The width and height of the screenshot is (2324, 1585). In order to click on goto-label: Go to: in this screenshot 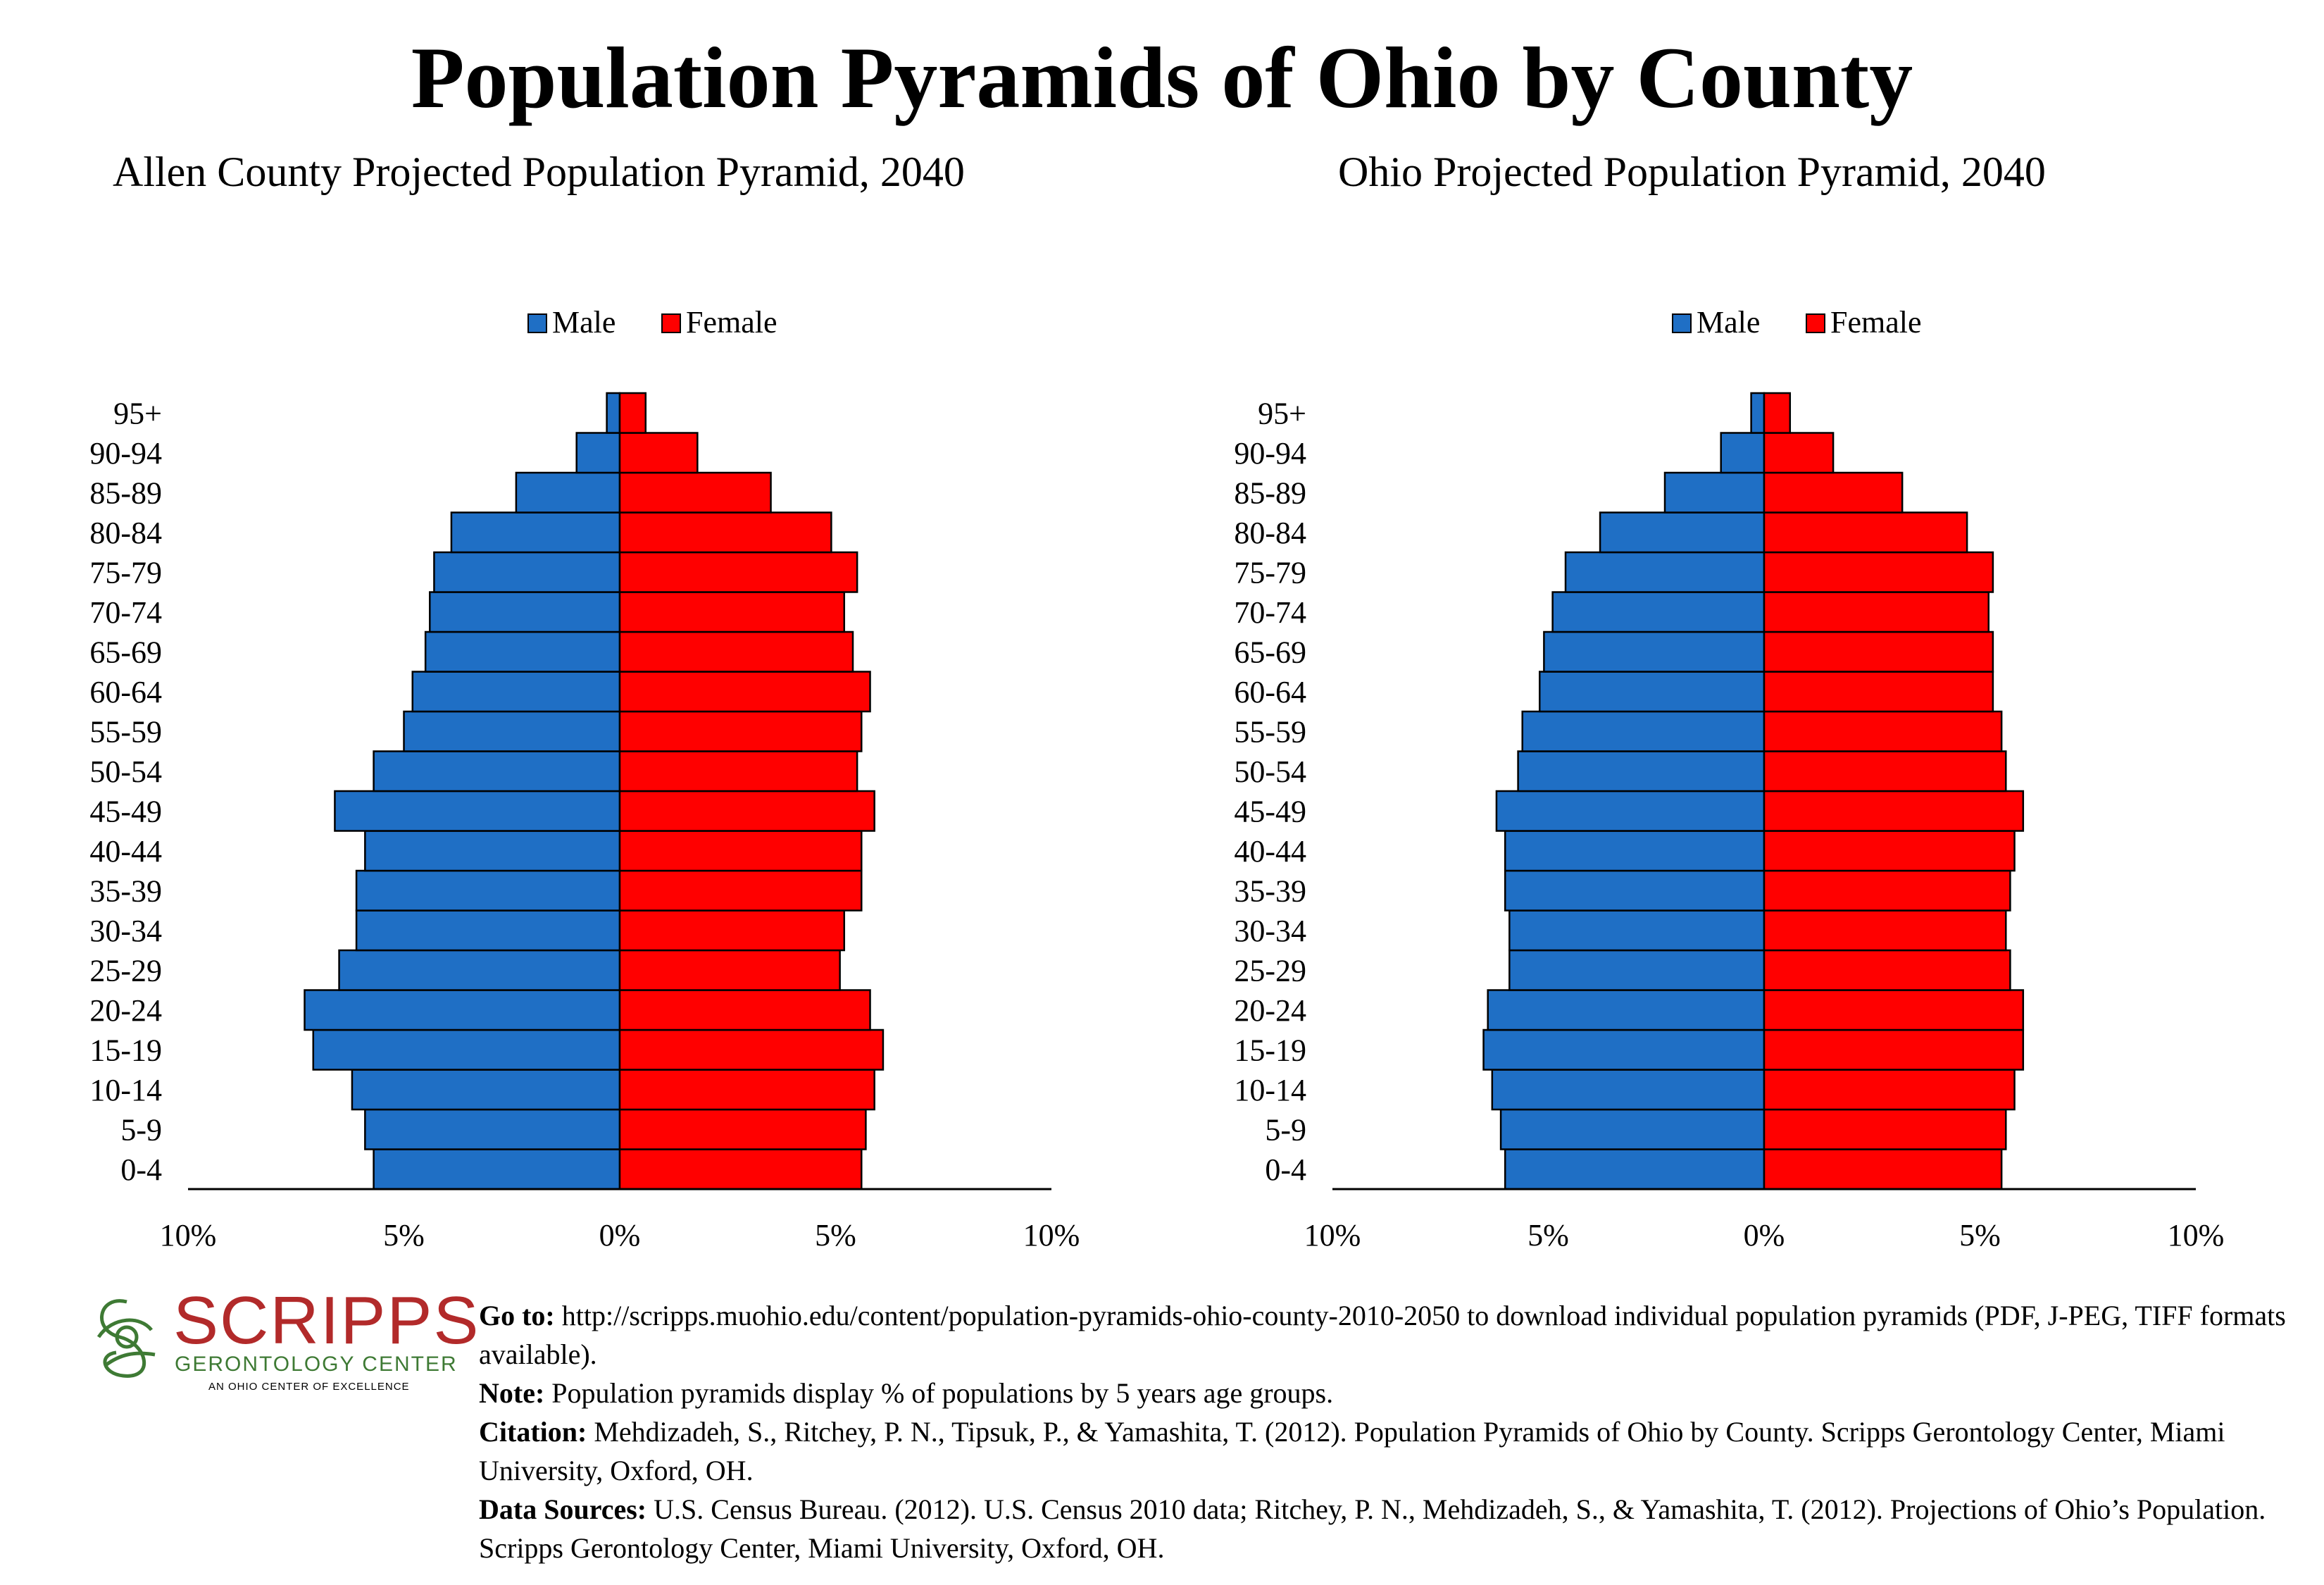, I will do `click(517, 1315)`.